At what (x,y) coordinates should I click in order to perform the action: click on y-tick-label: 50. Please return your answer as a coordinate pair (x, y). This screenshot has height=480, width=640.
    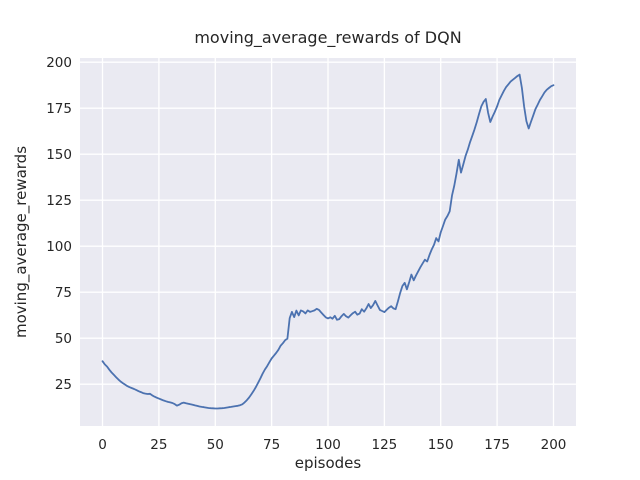
    Looking at the image, I should click on (63, 339).